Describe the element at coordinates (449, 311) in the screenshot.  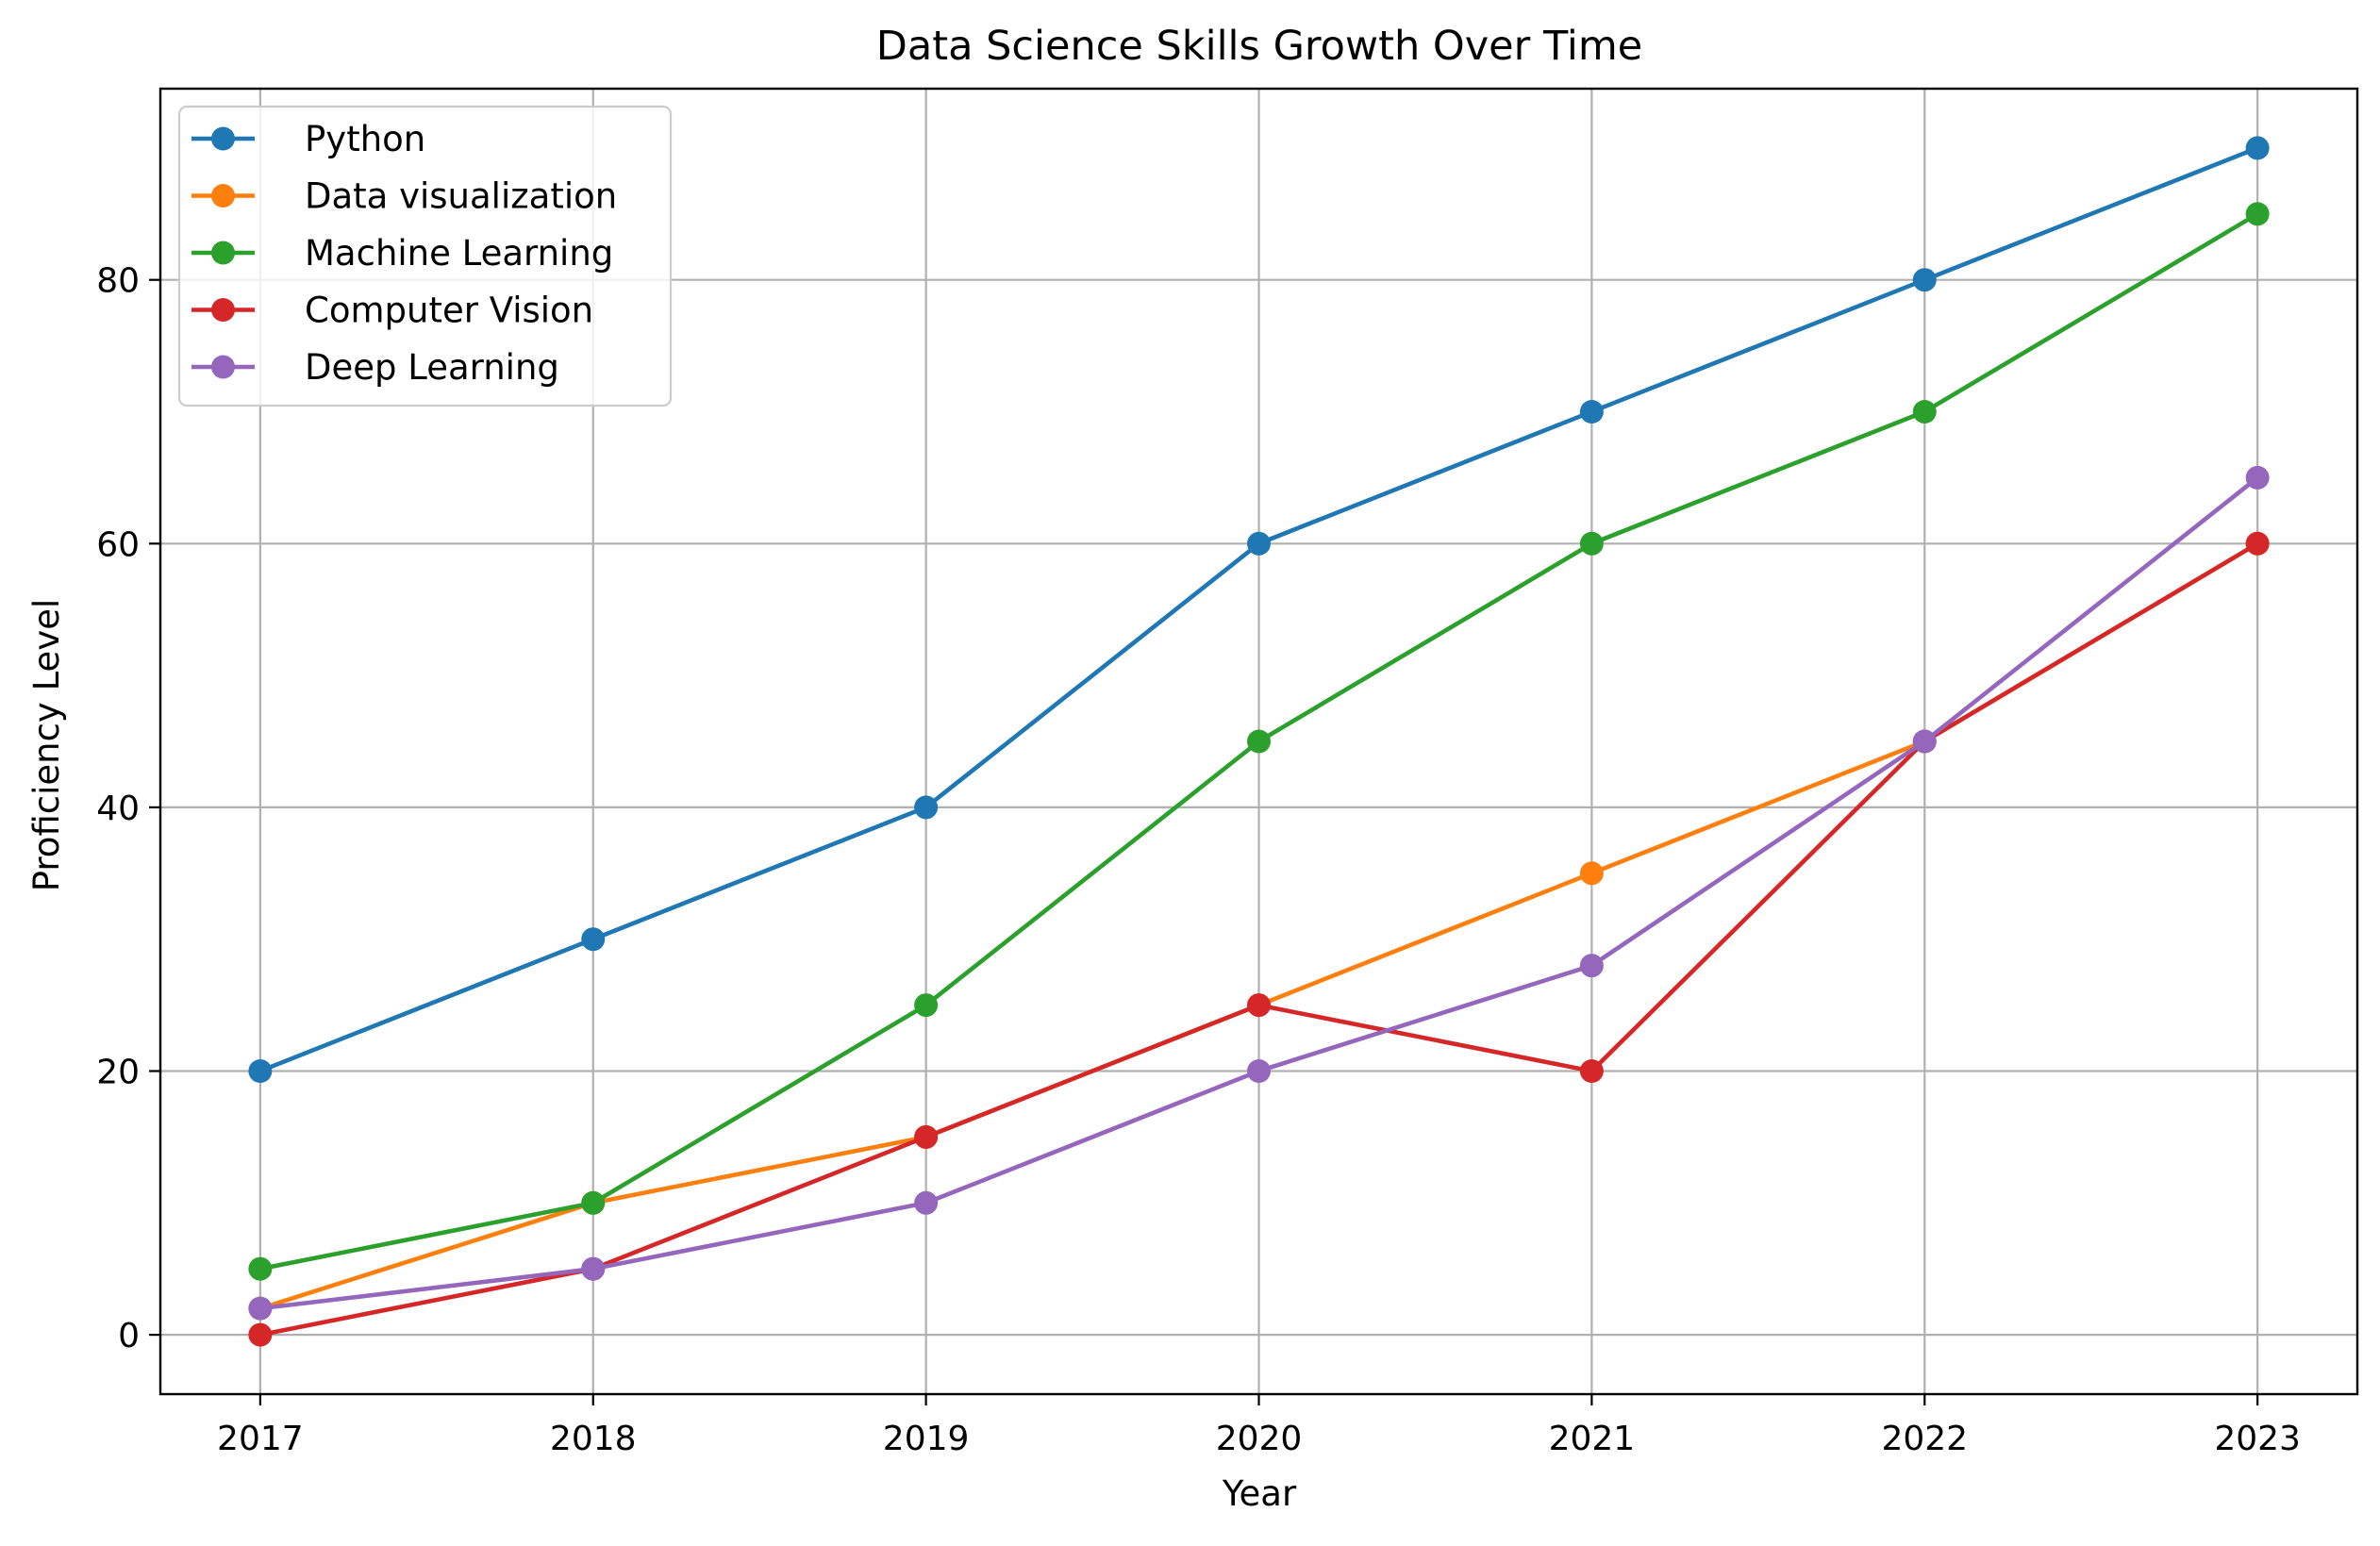
I see `legend-label: Computer Vision` at that location.